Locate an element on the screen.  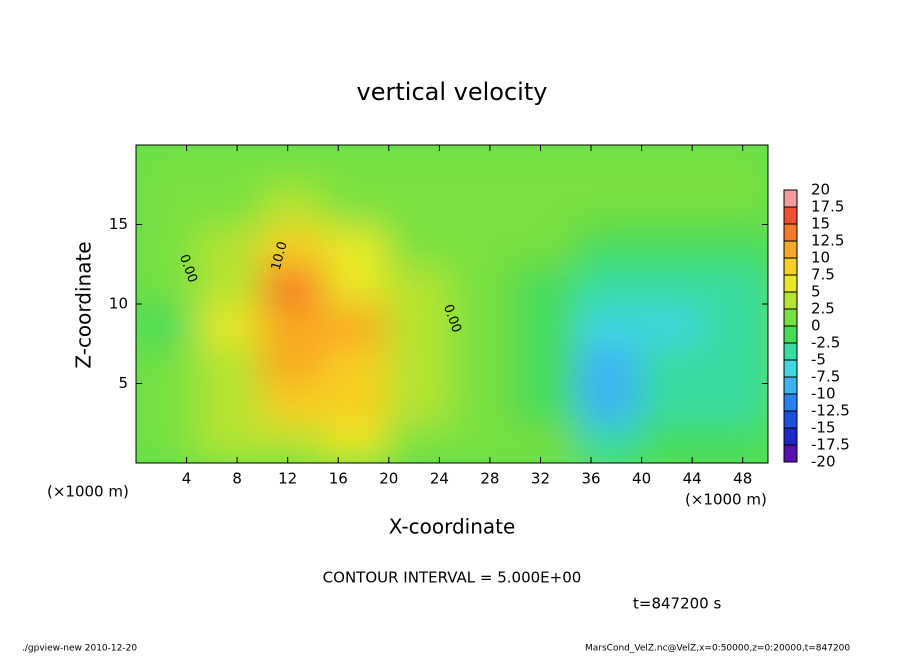
colorbar-label: 0 is located at coordinates (816, 326).